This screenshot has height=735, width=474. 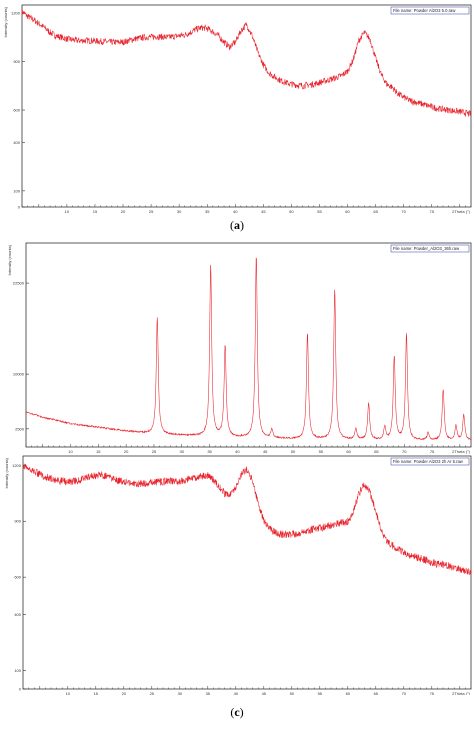 What do you see at coordinates (237, 712) in the screenshot?
I see `caption-c: (c)` at bounding box center [237, 712].